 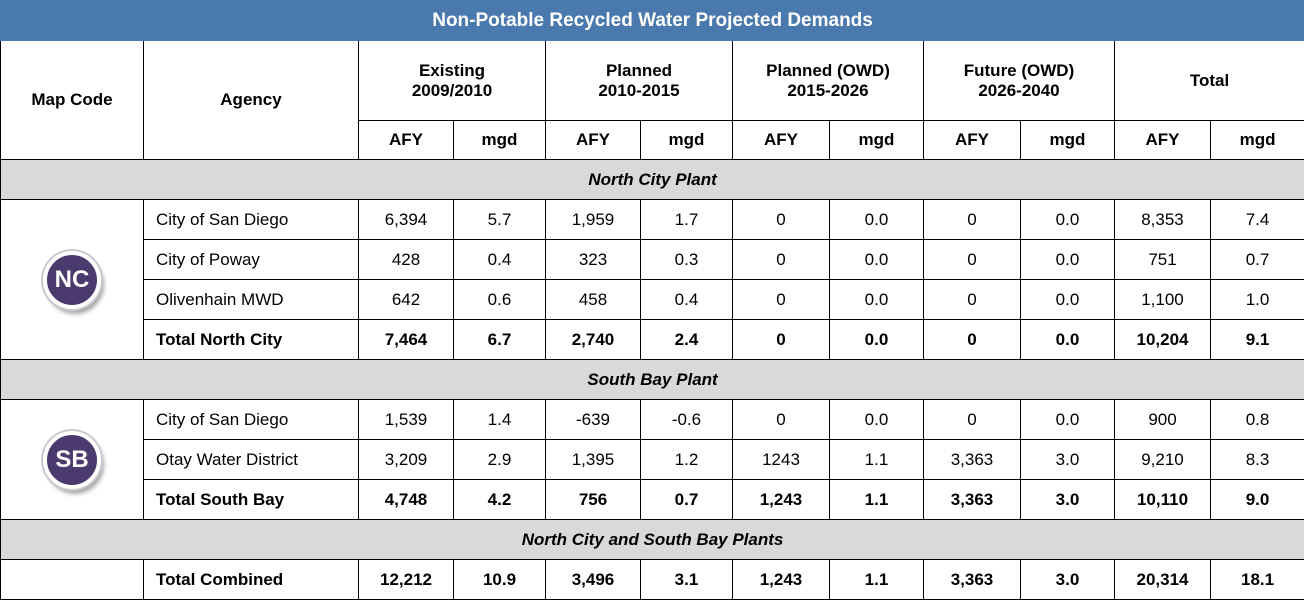 I want to click on group-period: 2010-2015, so click(x=639, y=91).